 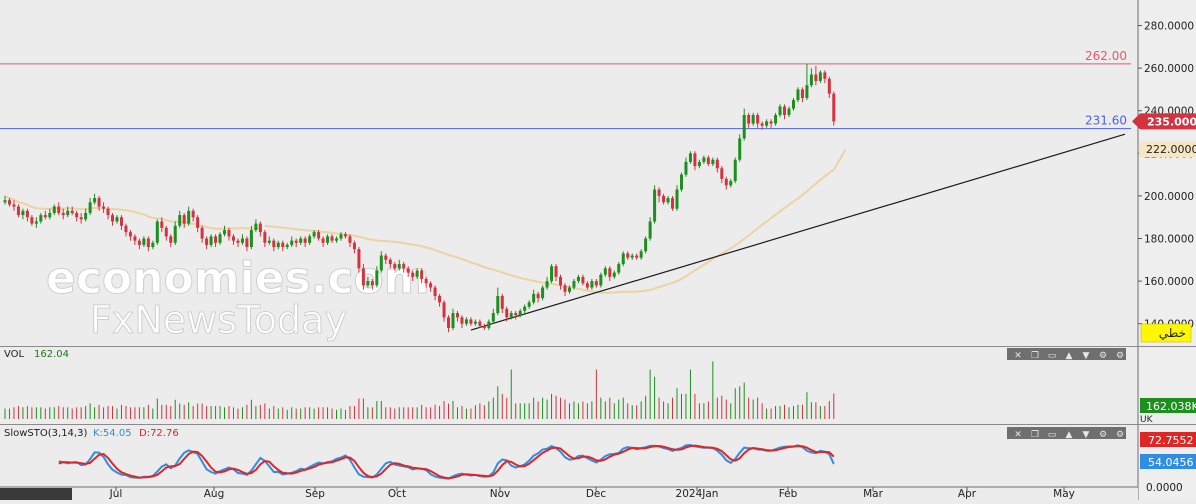 What do you see at coordinates (1166, 333) in the screenshot?
I see `chart-type-button` at bounding box center [1166, 333].